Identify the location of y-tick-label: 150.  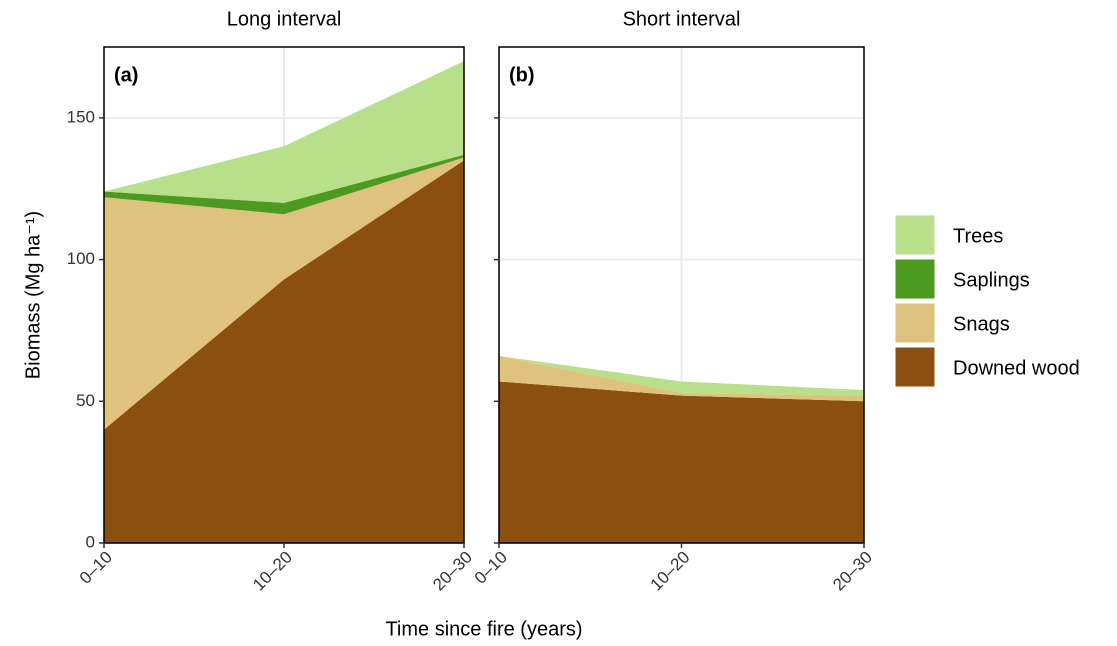
(81, 116).